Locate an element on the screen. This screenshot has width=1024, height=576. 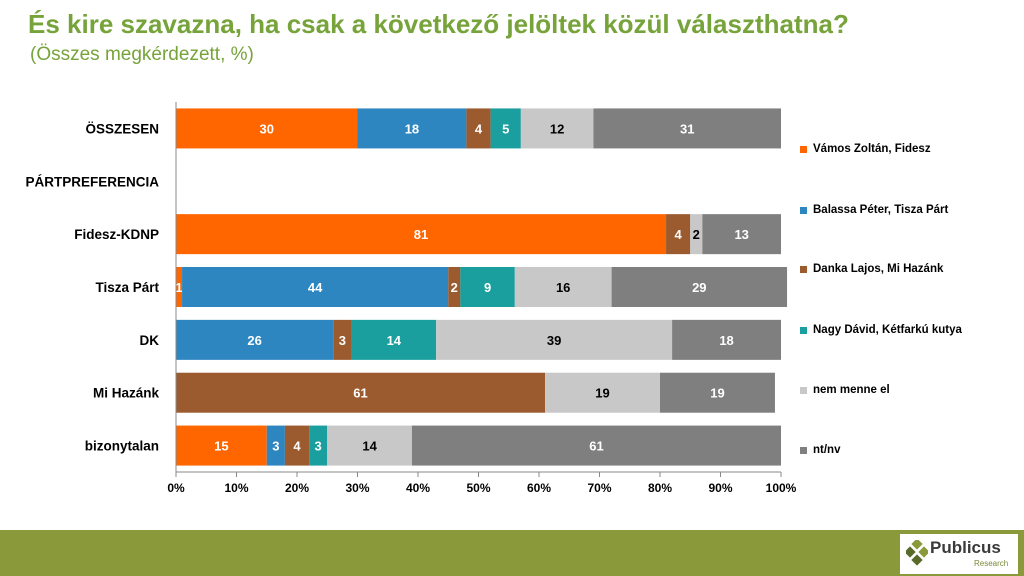
x-tick-label: 10% is located at coordinates (236, 488).